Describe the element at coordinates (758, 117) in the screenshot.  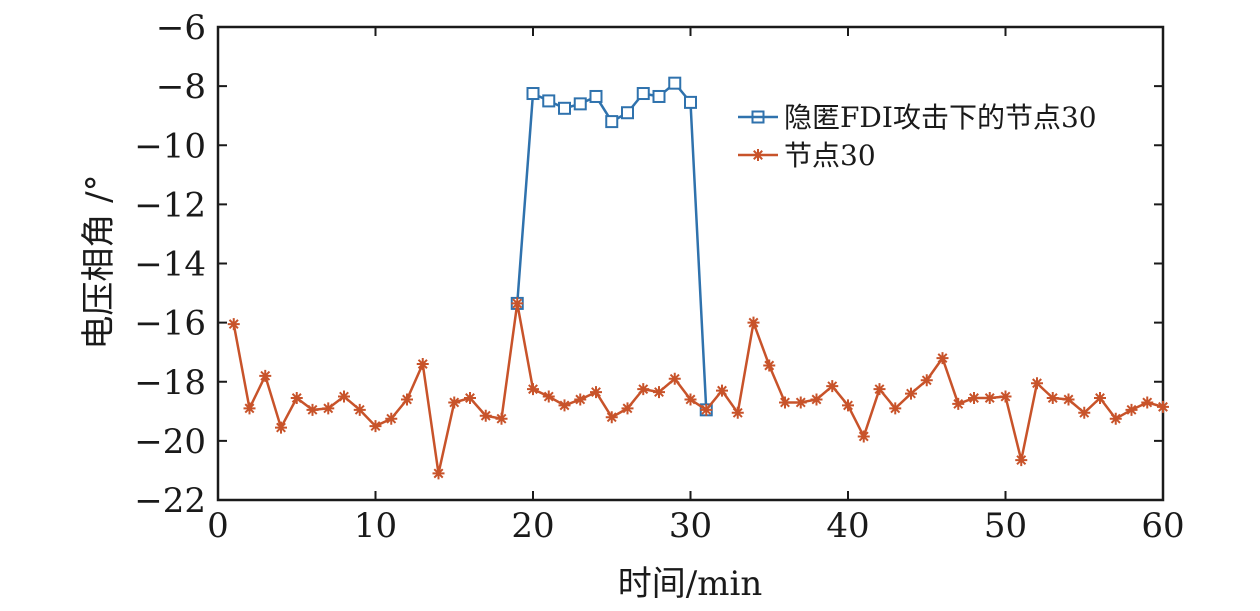
I see `legend-marker-square` at that location.